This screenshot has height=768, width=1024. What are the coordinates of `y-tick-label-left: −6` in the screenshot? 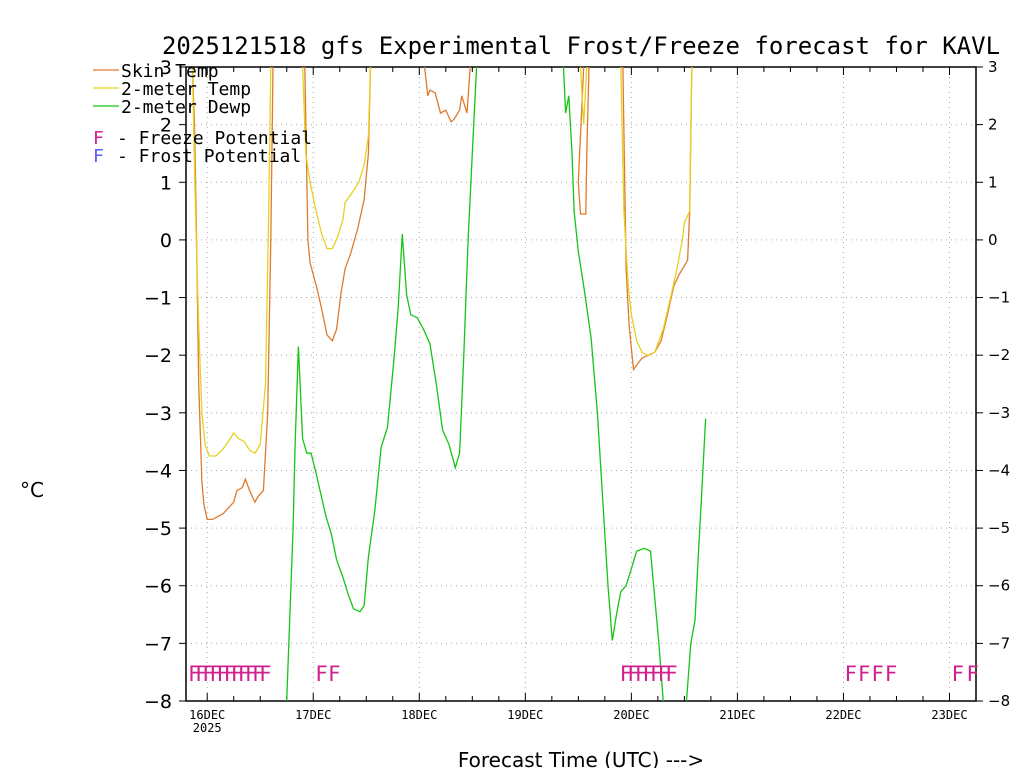 It's located at (158, 587).